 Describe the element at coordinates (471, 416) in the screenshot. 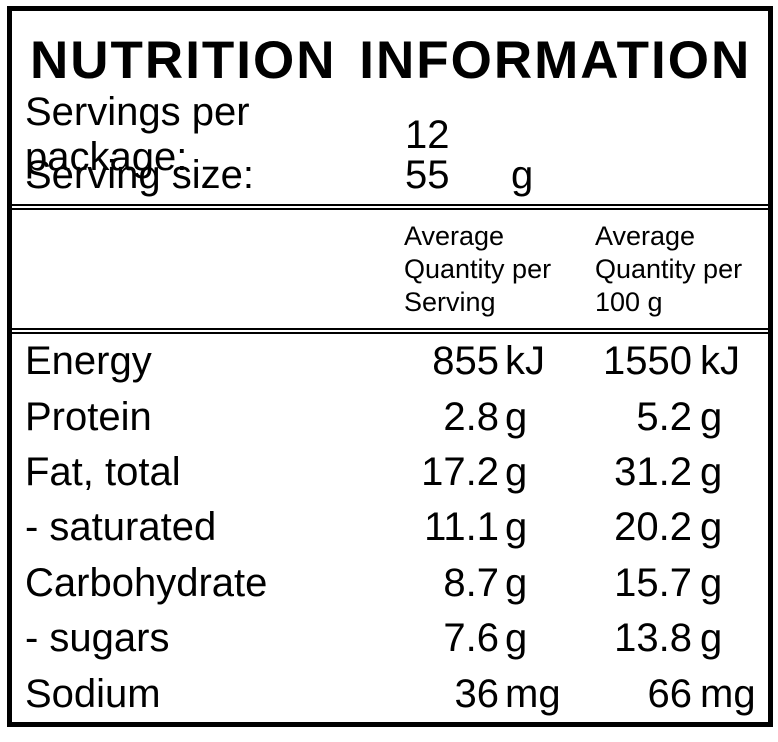

I see `per-serving-value: 2.8` at that location.